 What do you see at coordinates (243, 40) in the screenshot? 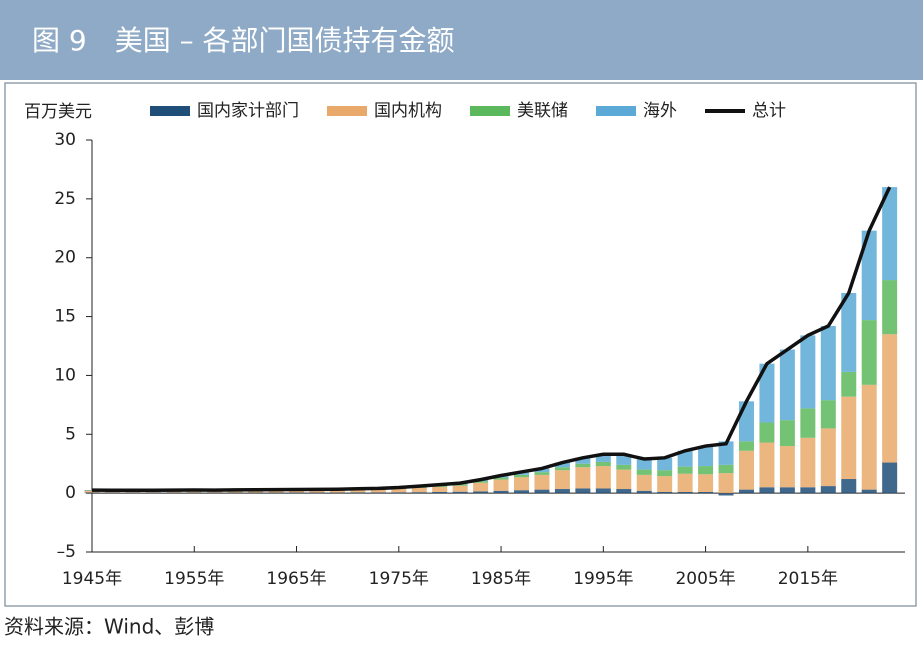
I see `chart-title: 图 9 美国 – 各部门国债持有金额` at bounding box center [243, 40].